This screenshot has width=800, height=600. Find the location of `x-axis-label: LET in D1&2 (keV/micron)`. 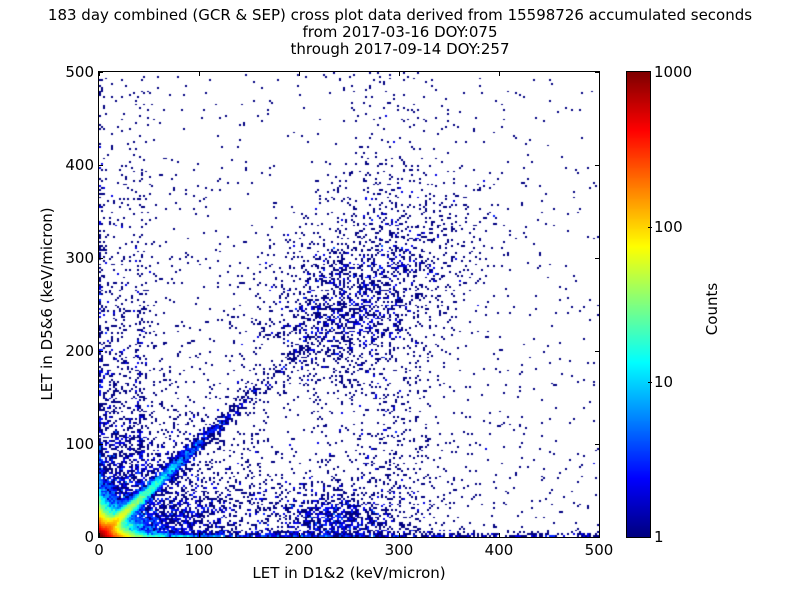

x-axis-label: LET in D1&2 (keV/micron) is located at coordinates (349, 573).